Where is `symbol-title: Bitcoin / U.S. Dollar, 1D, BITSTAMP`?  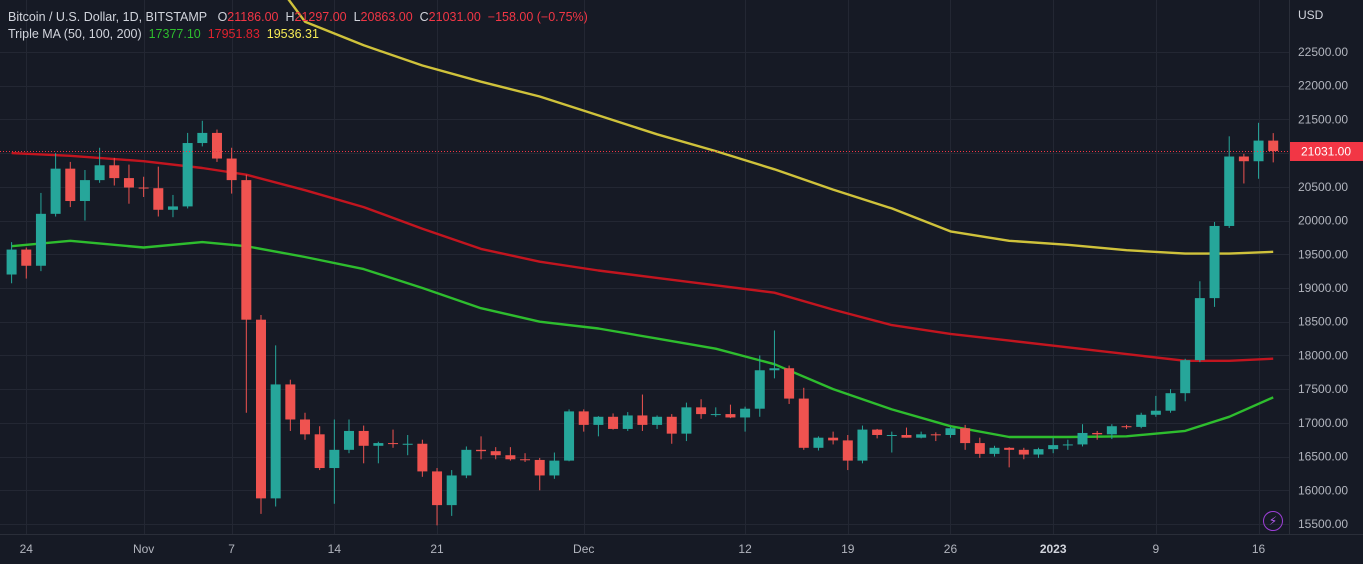
symbol-title: Bitcoin / U.S. Dollar, 1D, BITSTAMP is located at coordinates (108, 17).